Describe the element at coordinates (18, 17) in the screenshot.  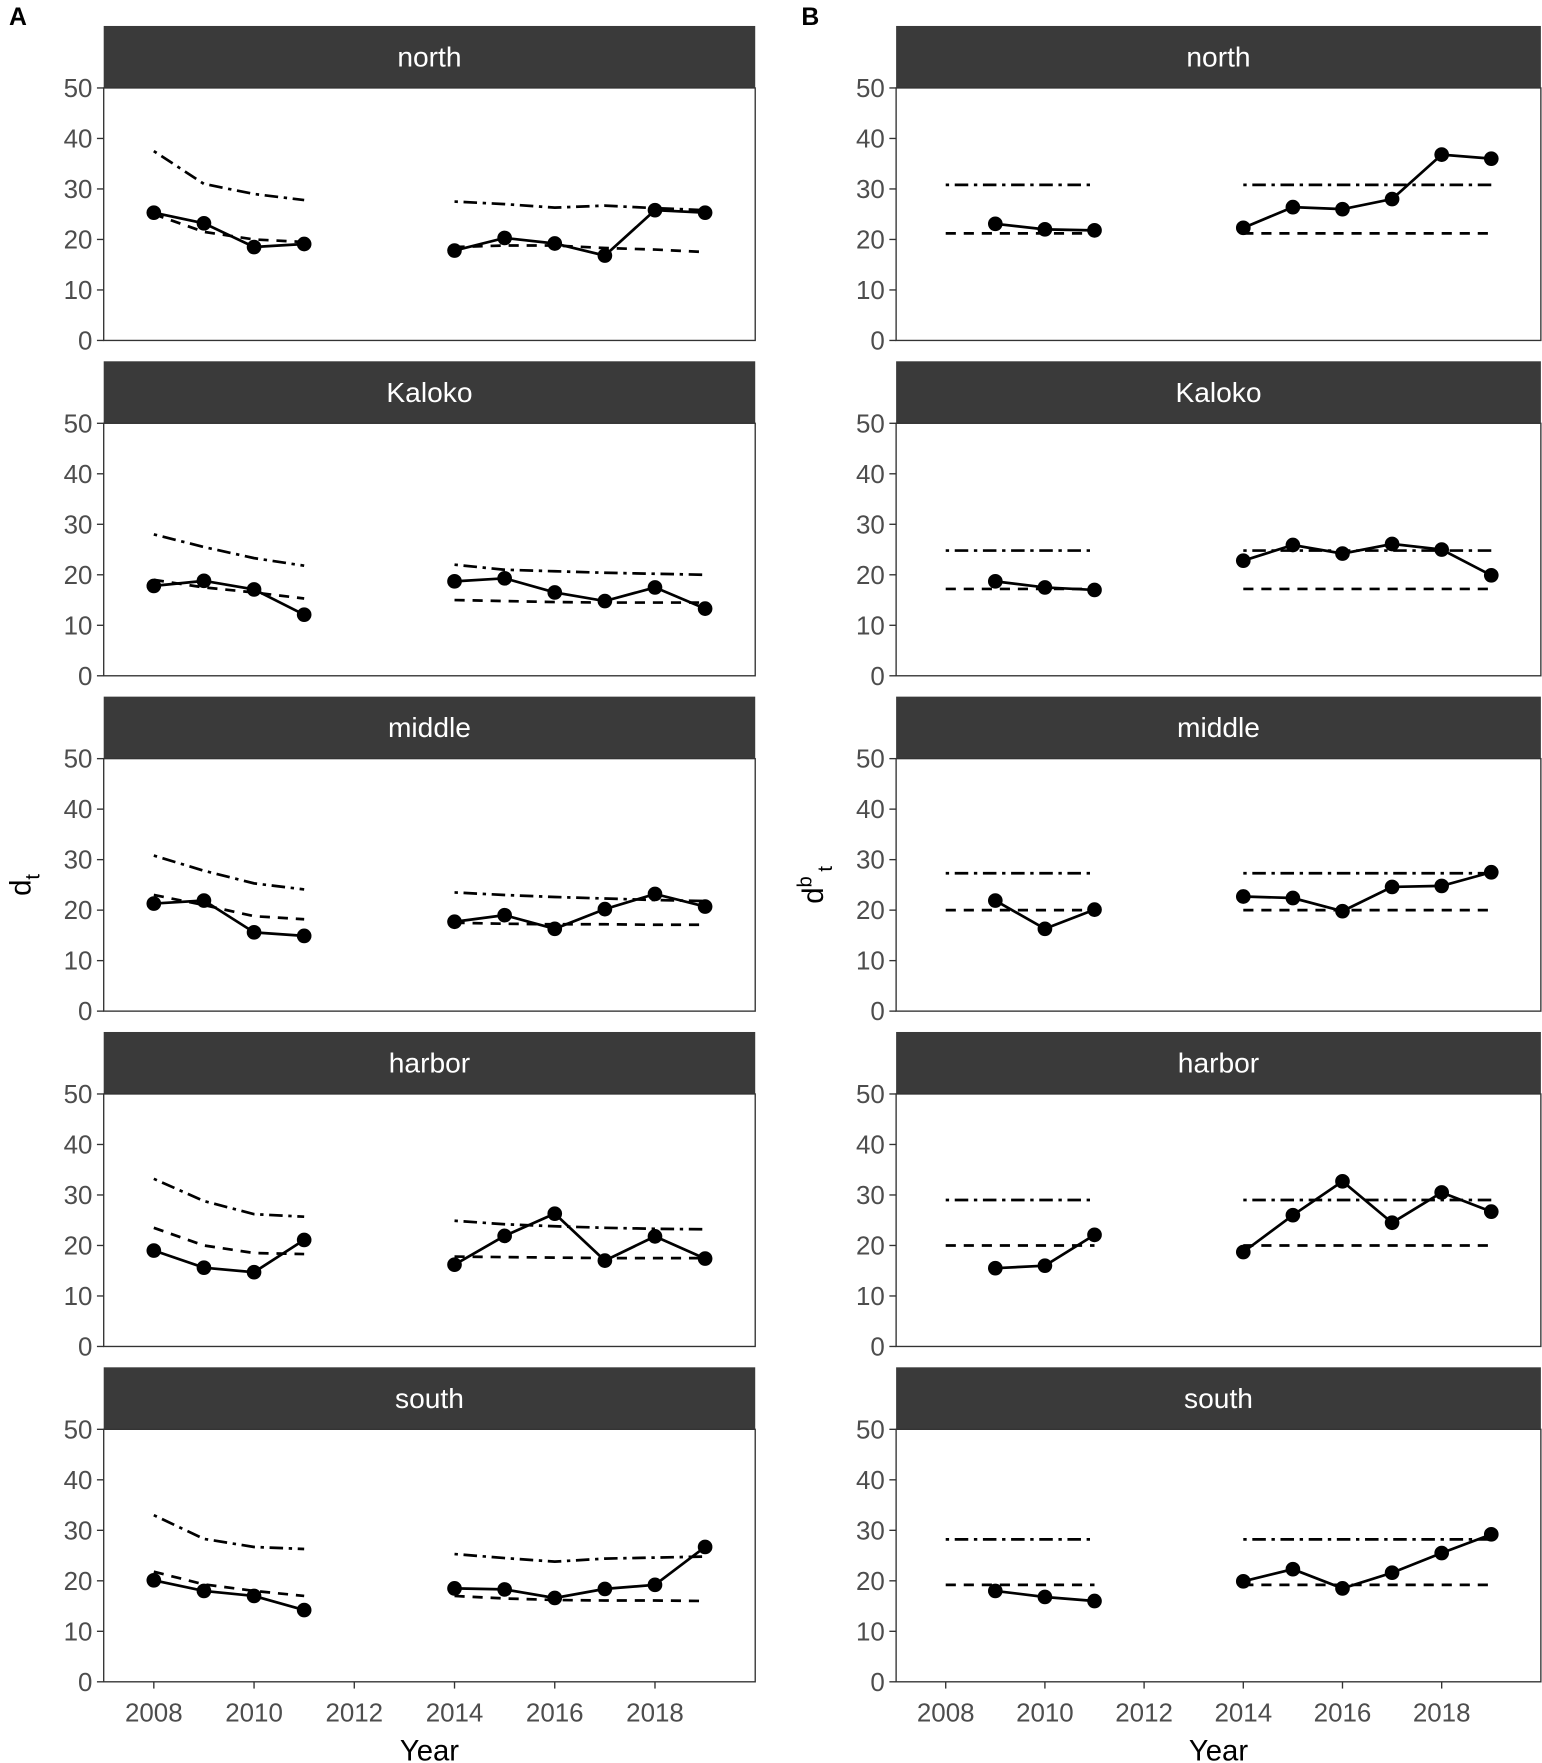
I see `panel-label: A` at that location.